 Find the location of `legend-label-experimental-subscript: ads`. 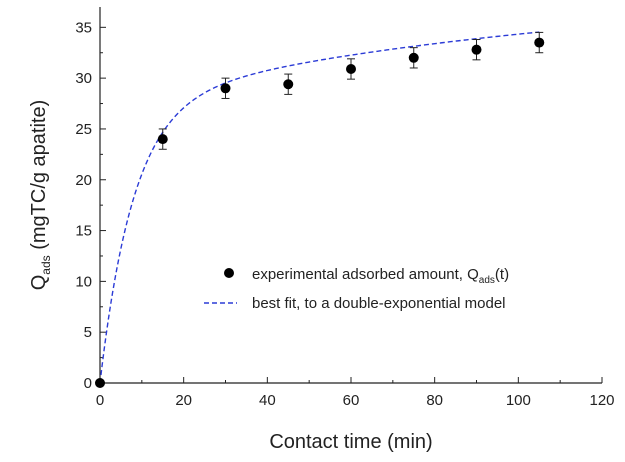

legend-label-experimental-subscript: ads is located at coordinates (487, 280).